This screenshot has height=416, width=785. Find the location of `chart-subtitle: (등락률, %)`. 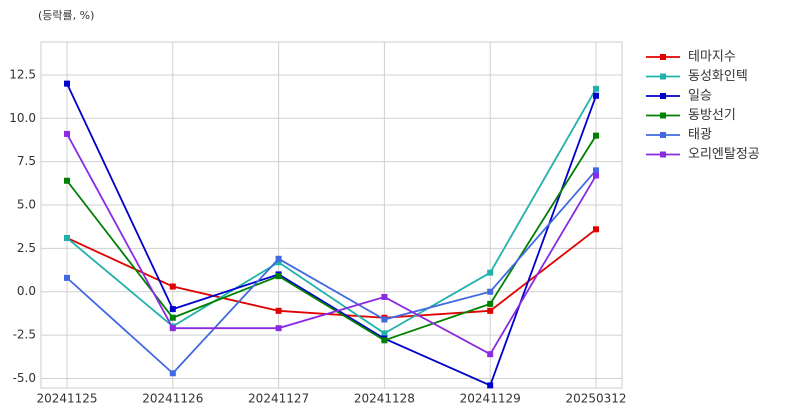

chart-subtitle: (등락률, %) is located at coordinates (66, 15).